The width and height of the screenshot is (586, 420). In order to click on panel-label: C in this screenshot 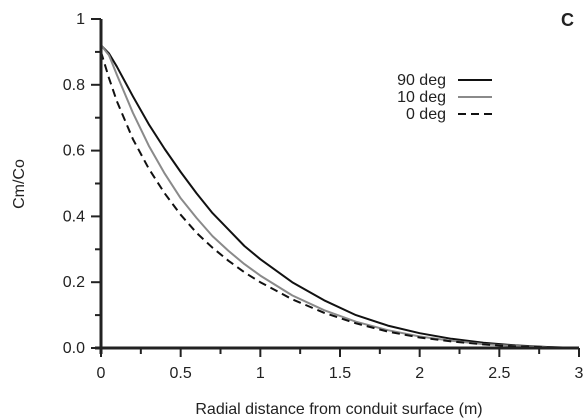, I will do `click(567, 20)`.